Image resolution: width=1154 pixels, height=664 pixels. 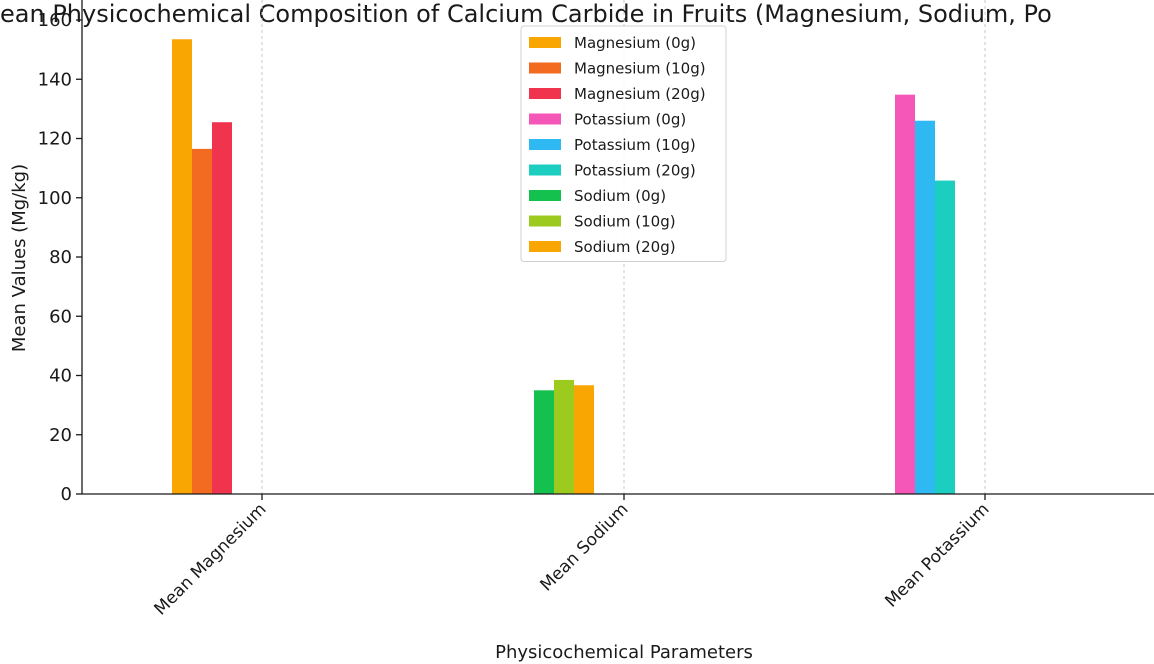 I want to click on legend-label: Potassium (0g), so click(x=630, y=120).